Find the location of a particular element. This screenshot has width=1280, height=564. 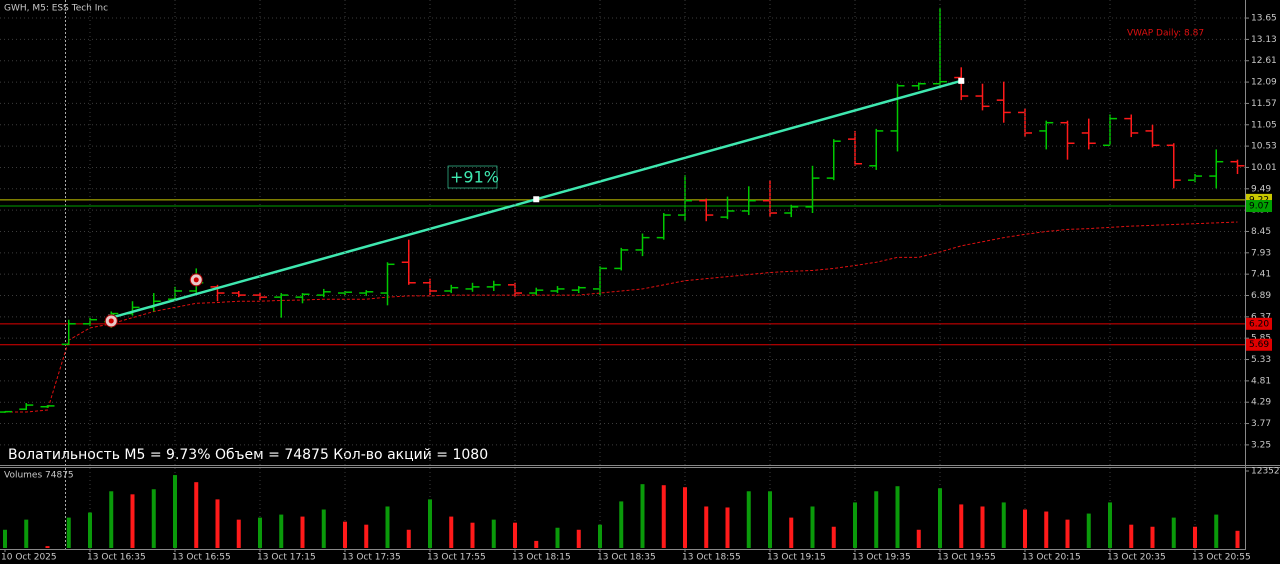

x-tick-label: 10 Oct 2025 is located at coordinates (29, 558).